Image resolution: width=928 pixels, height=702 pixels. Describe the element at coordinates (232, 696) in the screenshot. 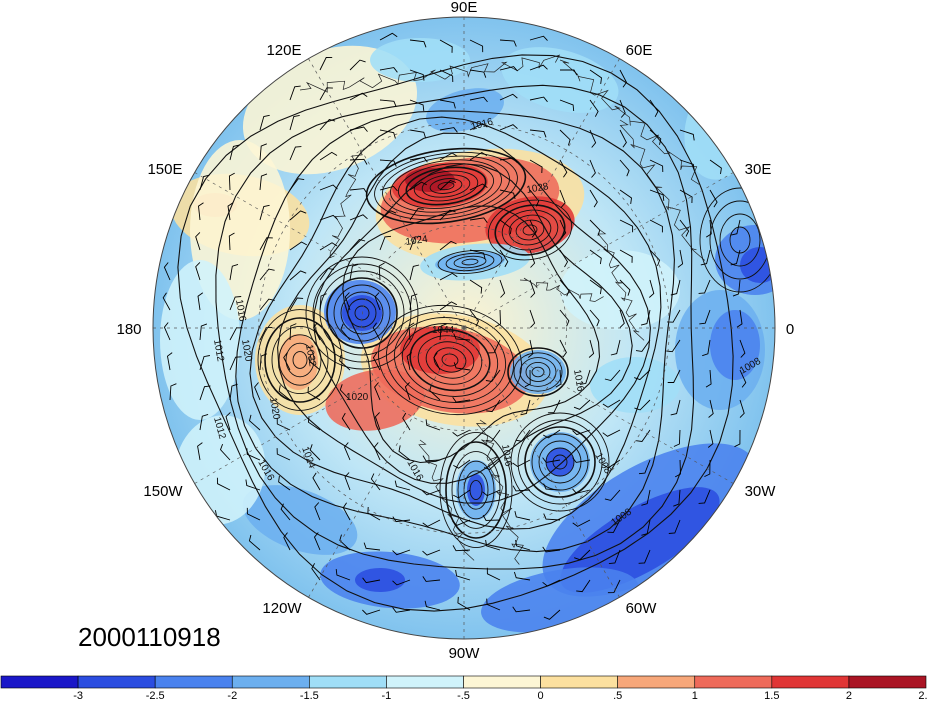

I see `colorbar-tick-label: -2` at that location.